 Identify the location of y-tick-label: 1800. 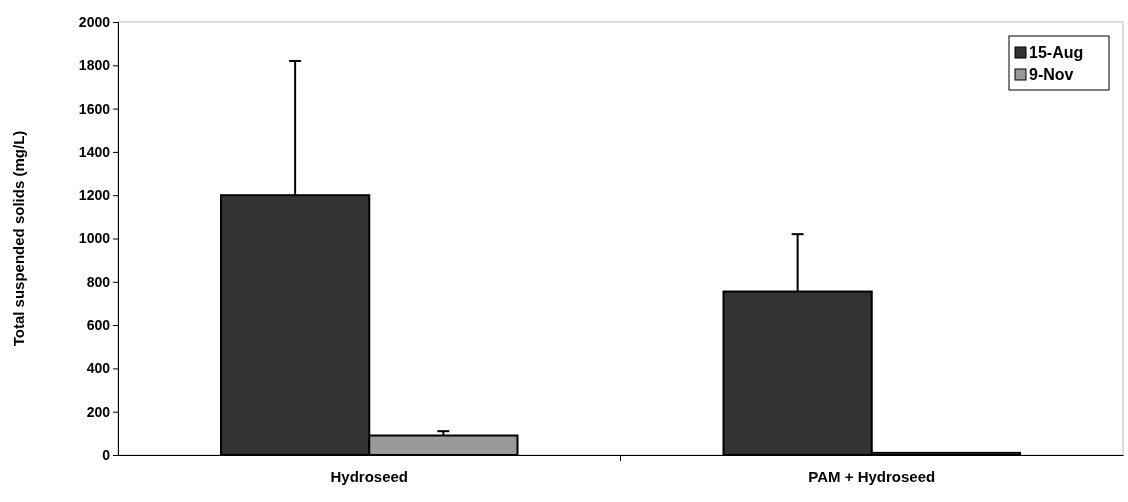
(94, 65).